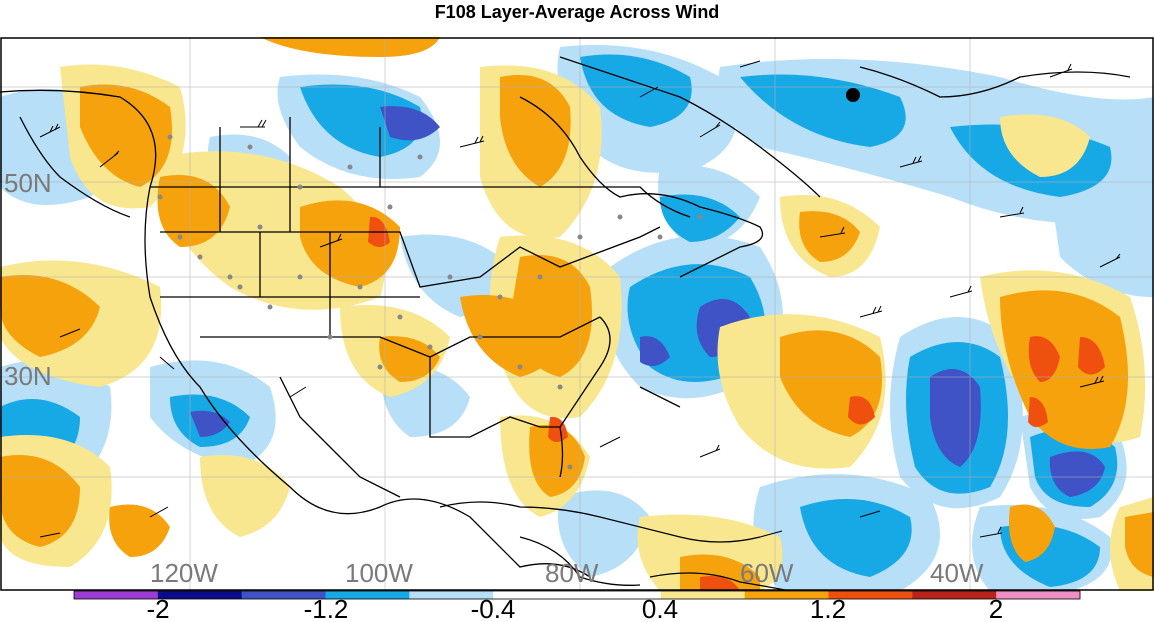 The height and width of the screenshot is (622, 1154). Describe the element at coordinates (660, 608) in the screenshot. I see `colorbar-label-0-4: 0.4` at that location.